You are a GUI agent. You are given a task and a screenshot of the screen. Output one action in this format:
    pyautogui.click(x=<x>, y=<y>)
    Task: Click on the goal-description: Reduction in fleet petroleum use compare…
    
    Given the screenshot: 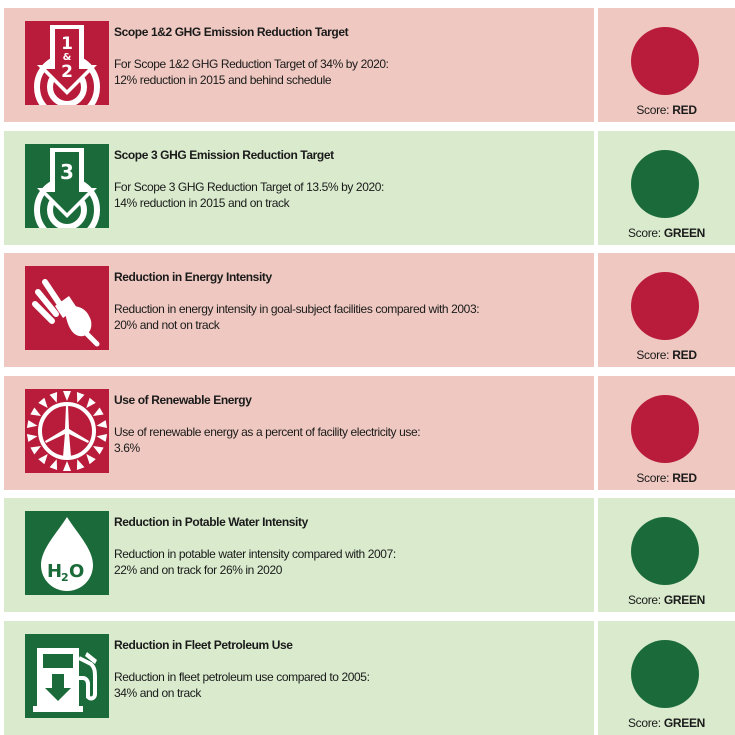 What is the action you would take?
    pyautogui.click(x=242, y=685)
    